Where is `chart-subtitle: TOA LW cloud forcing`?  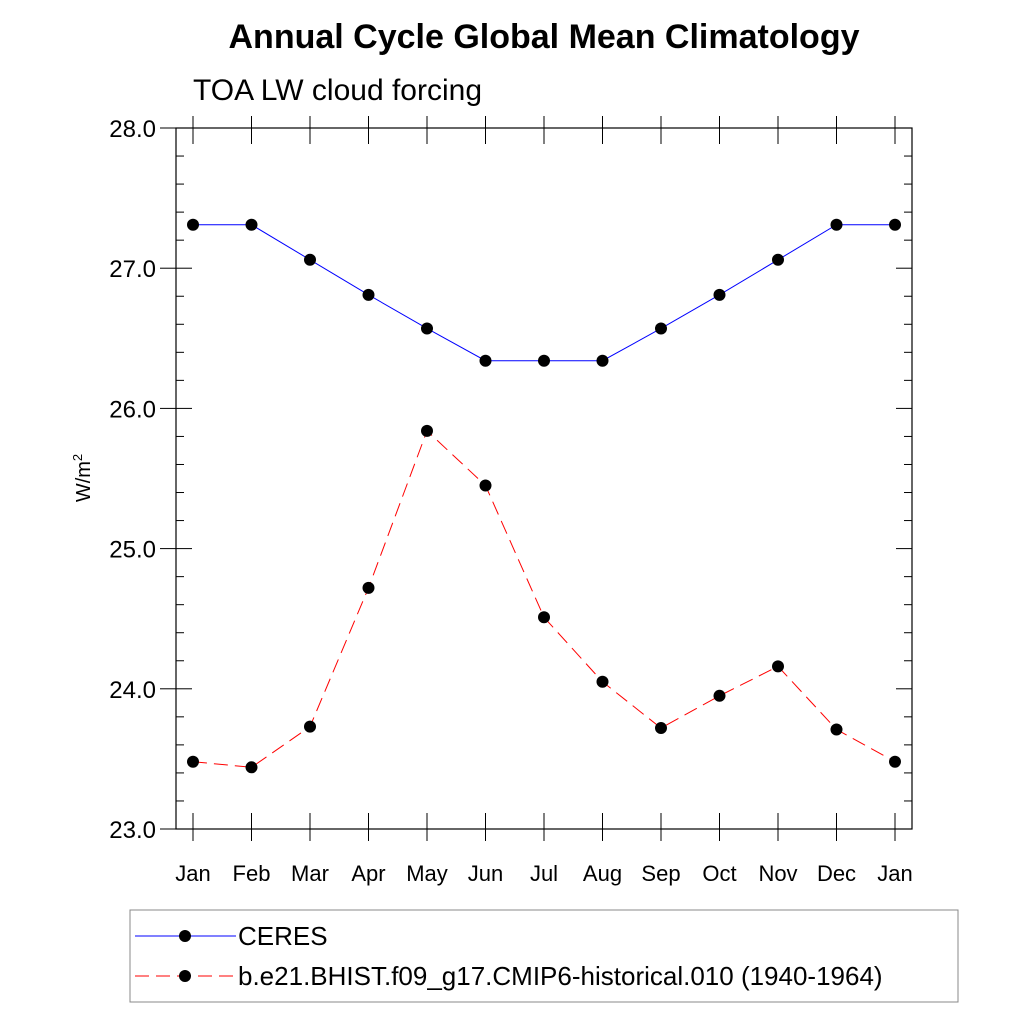
chart-subtitle: TOA LW cloud forcing is located at coordinates (337, 90).